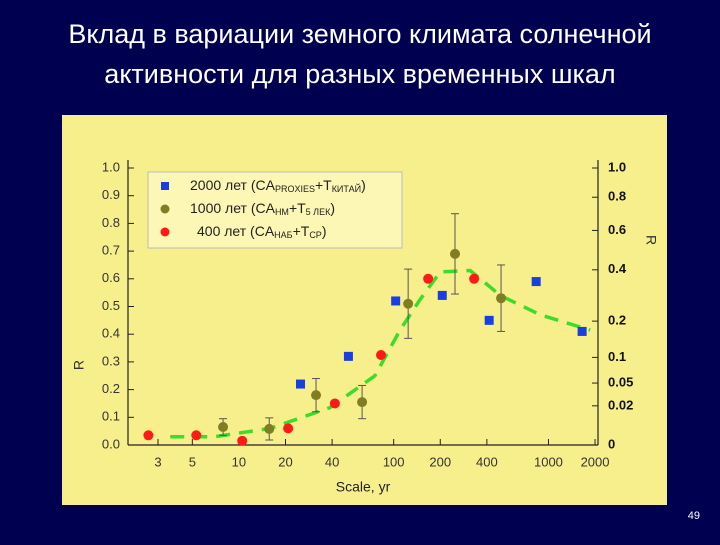 This screenshot has height=545, width=720. What do you see at coordinates (651, 240) in the screenshot?
I see `y2-axis-label: R` at bounding box center [651, 240].